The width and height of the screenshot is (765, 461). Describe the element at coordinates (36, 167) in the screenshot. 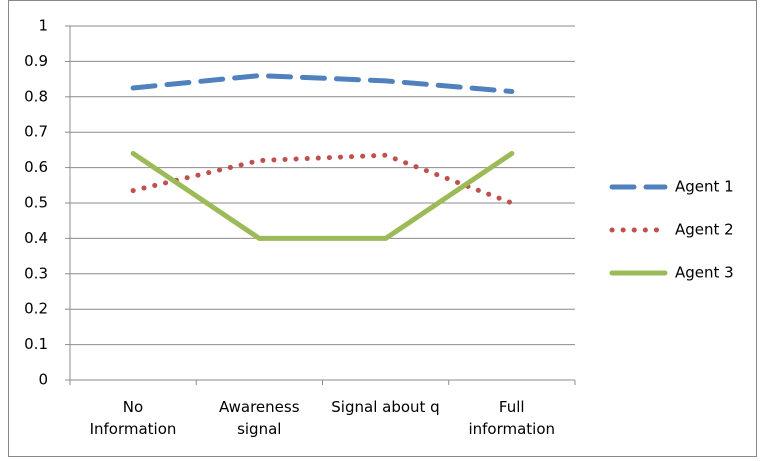

I see `y-tick-label: 0.6` at that location.